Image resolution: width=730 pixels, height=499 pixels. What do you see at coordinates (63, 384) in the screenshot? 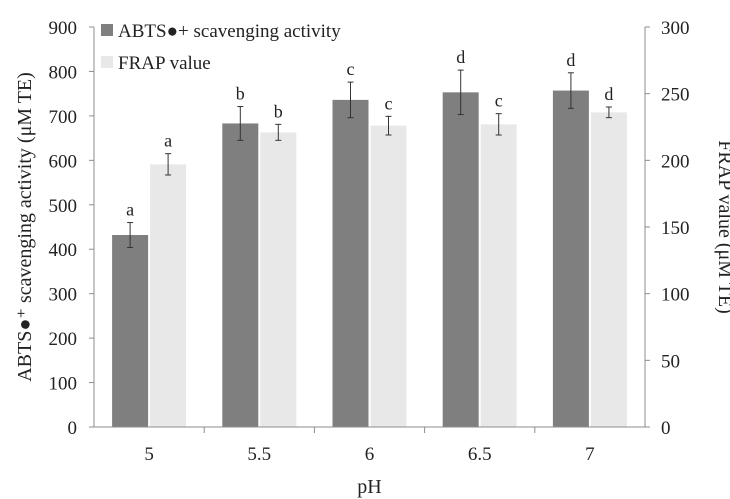
I see `left-tick-label: 100` at bounding box center [63, 384].